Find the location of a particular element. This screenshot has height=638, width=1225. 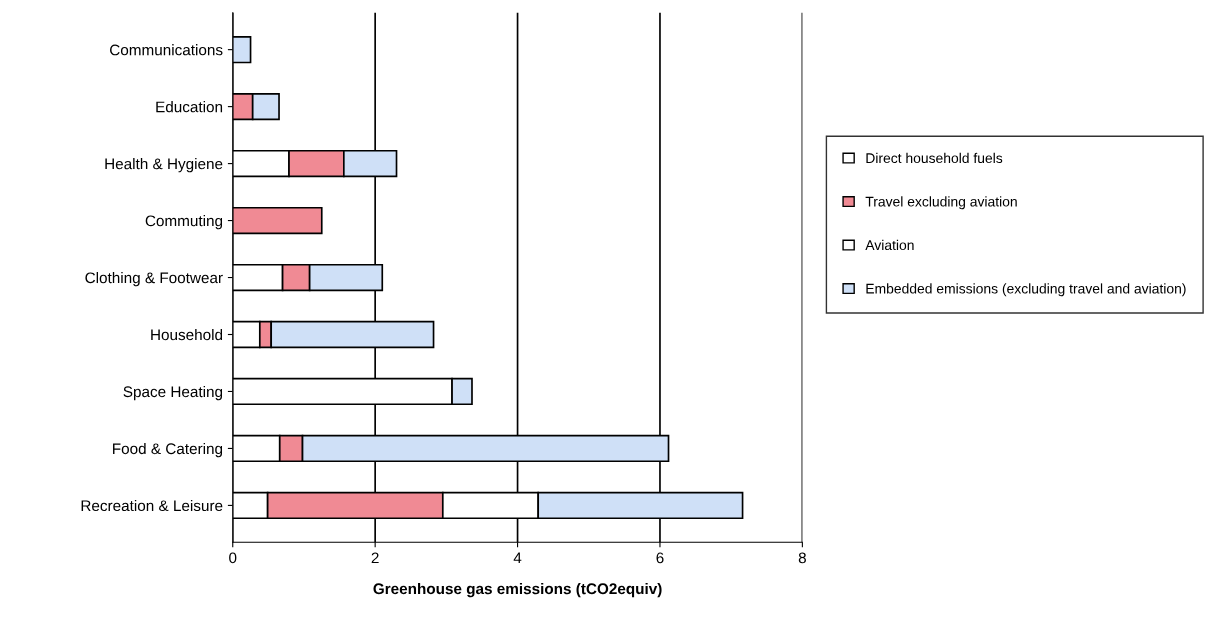

x-tick-label: 4 is located at coordinates (517, 558).